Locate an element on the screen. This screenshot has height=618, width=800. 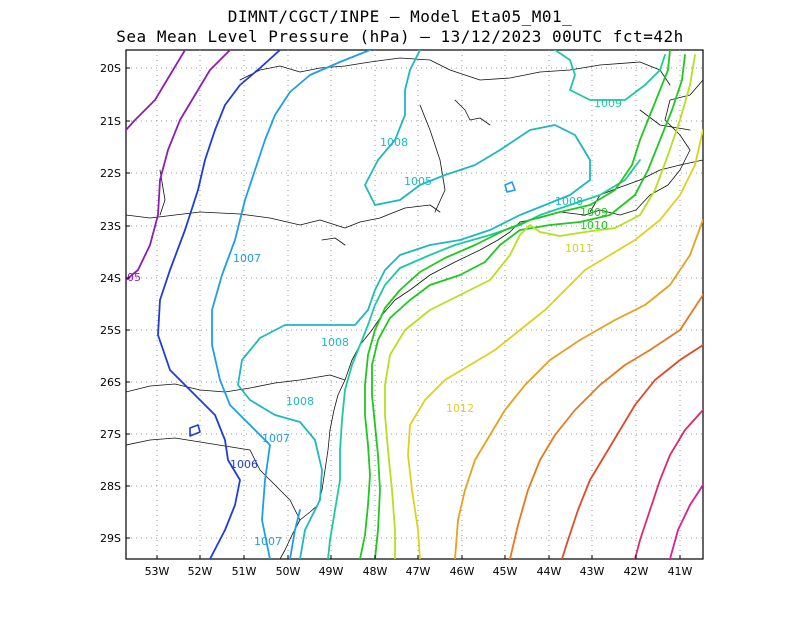
isobar-1008-blob is located at coordinates (510, 187).